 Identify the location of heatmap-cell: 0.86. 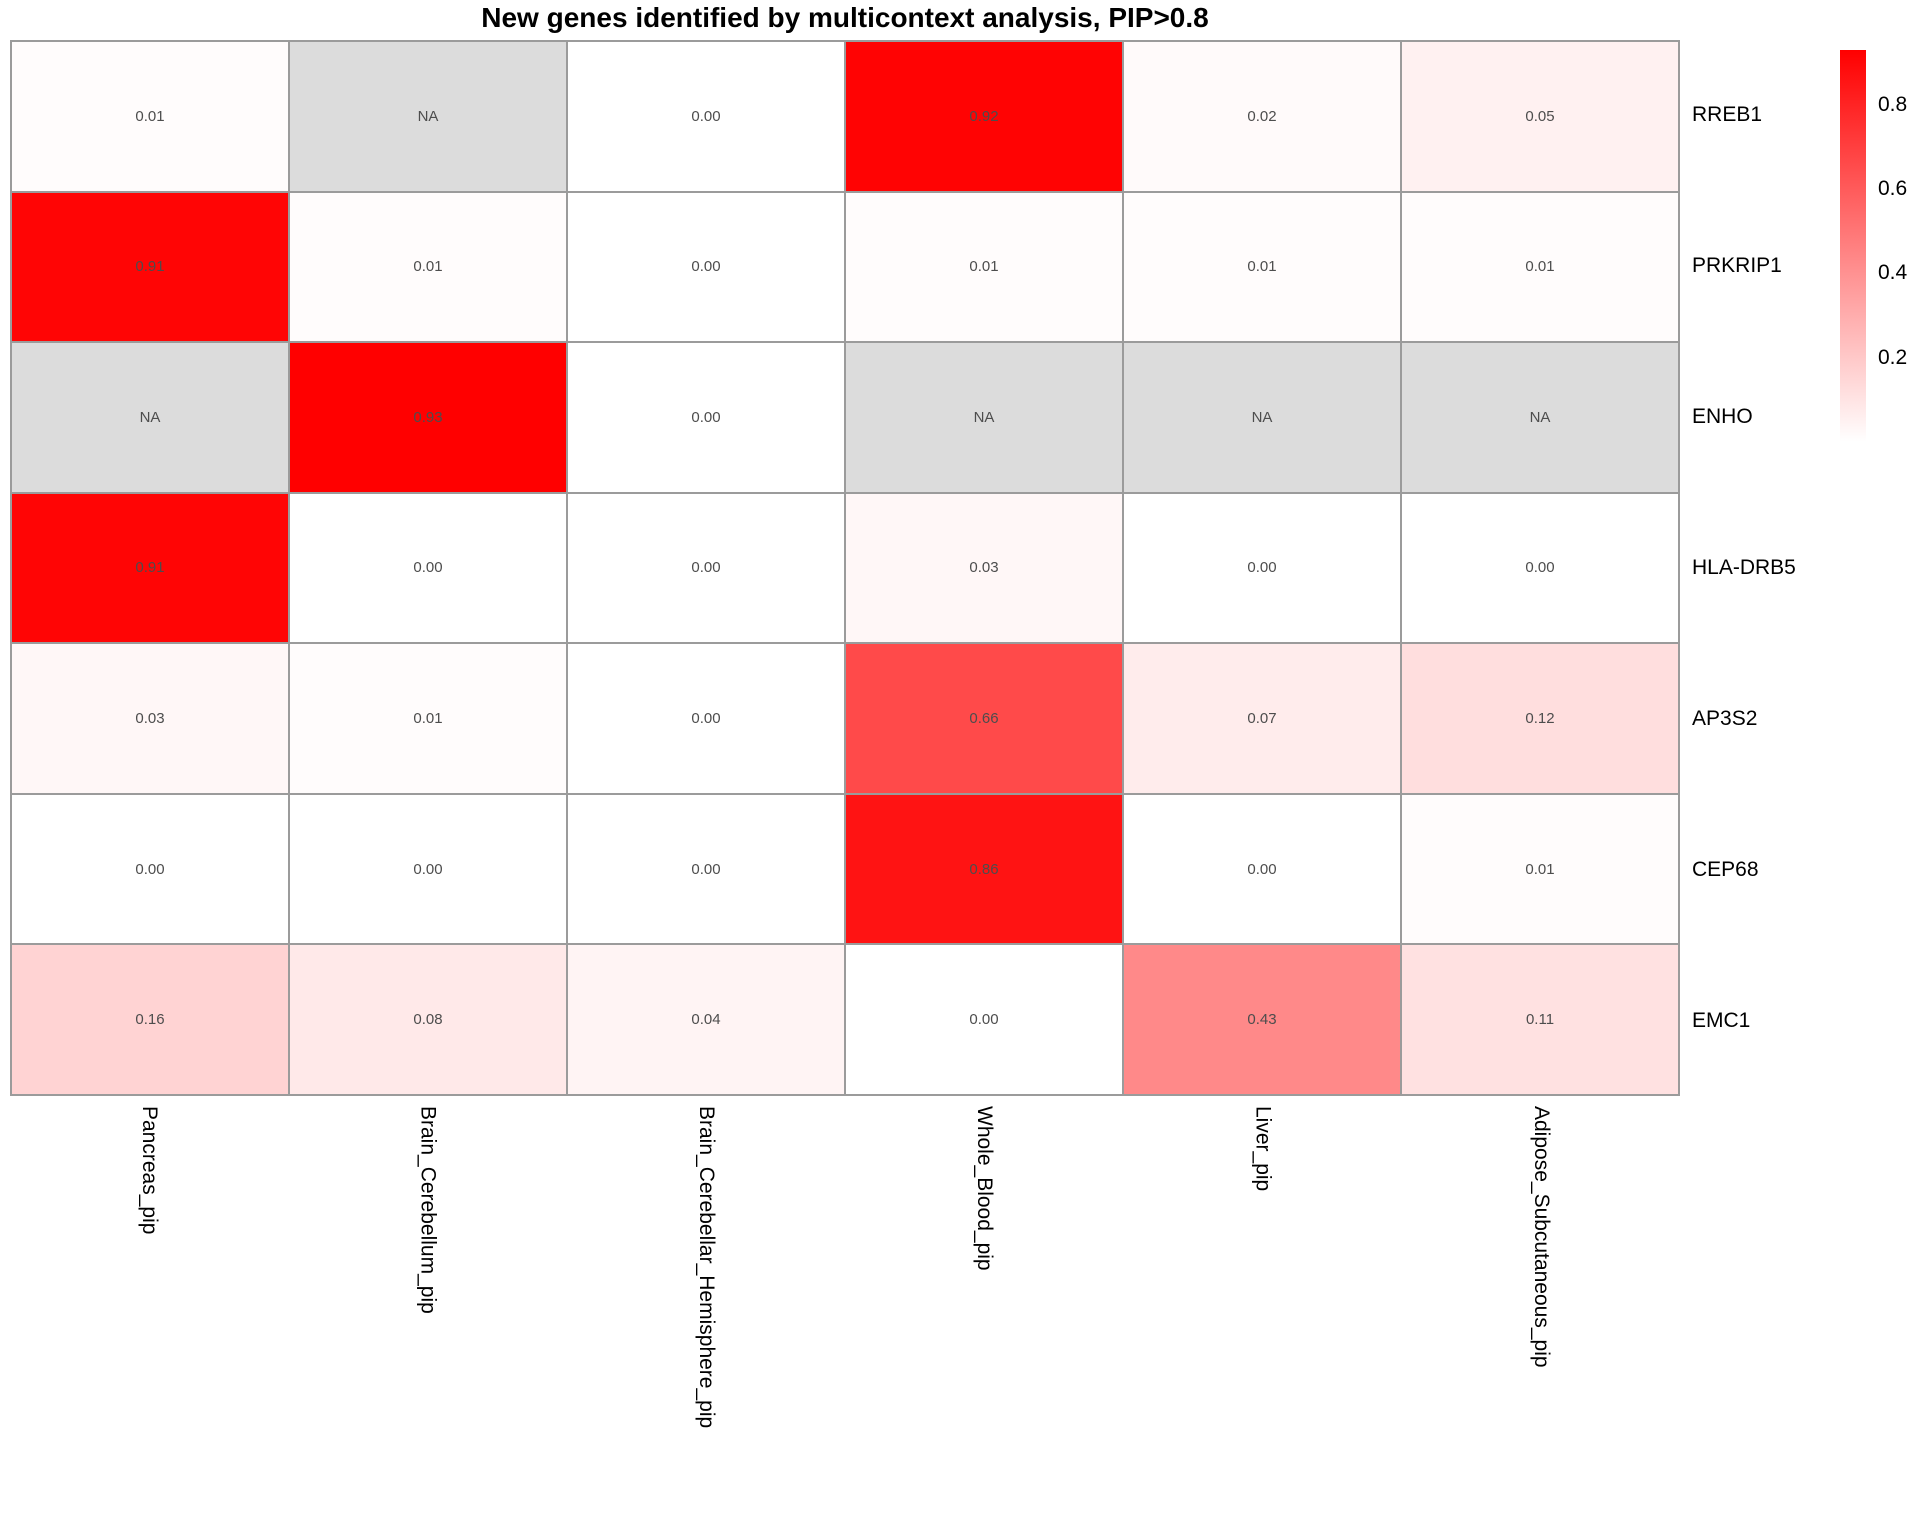
(984, 869).